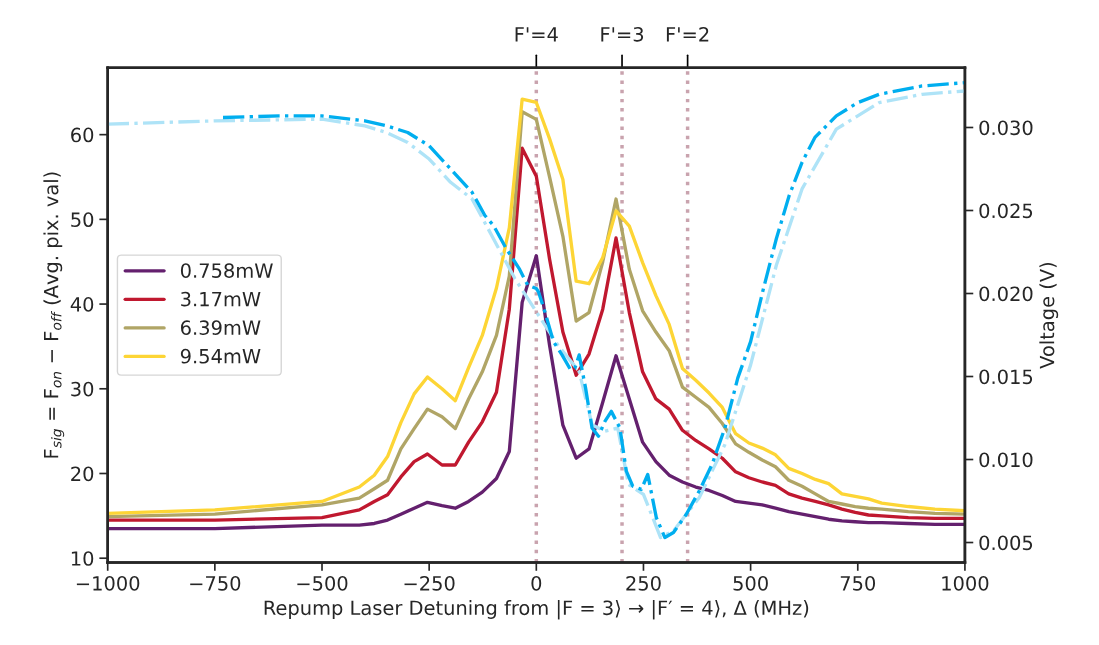  Describe the element at coordinates (1006, 294) in the screenshot. I see `y2-tick-label: 0.020` at that location.